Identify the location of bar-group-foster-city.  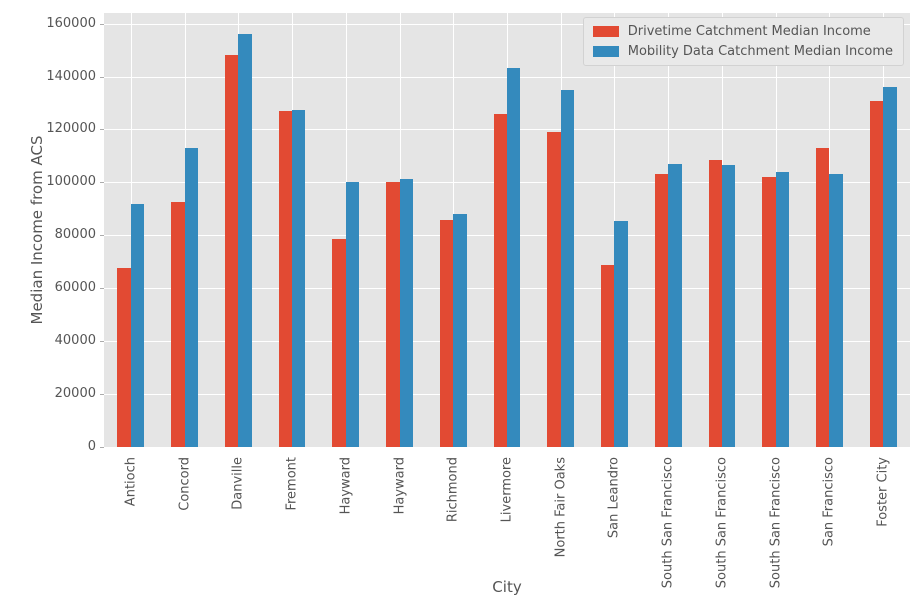
(883, 230).